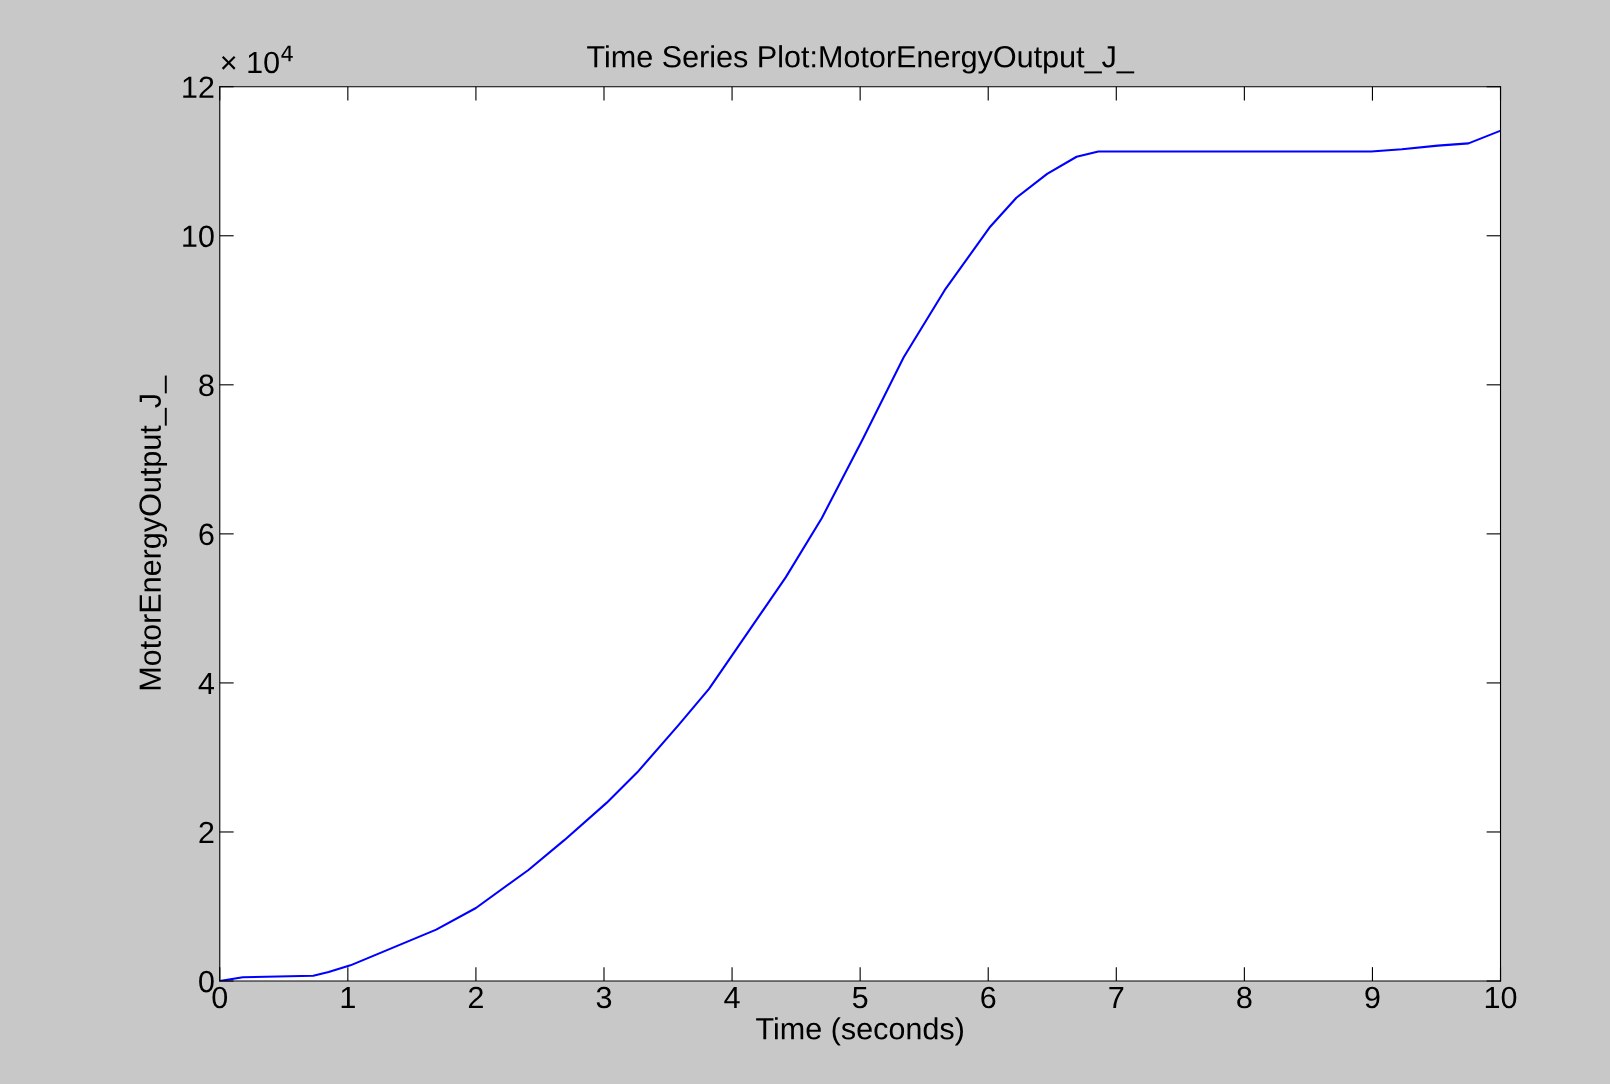 The height and width of the screenshot is (1084, 1610). What do you see at coordinates (859, 1031) in the screenshot?
I see `x-axis-title: Time (seconds)` at bounding box center [859, 1031].